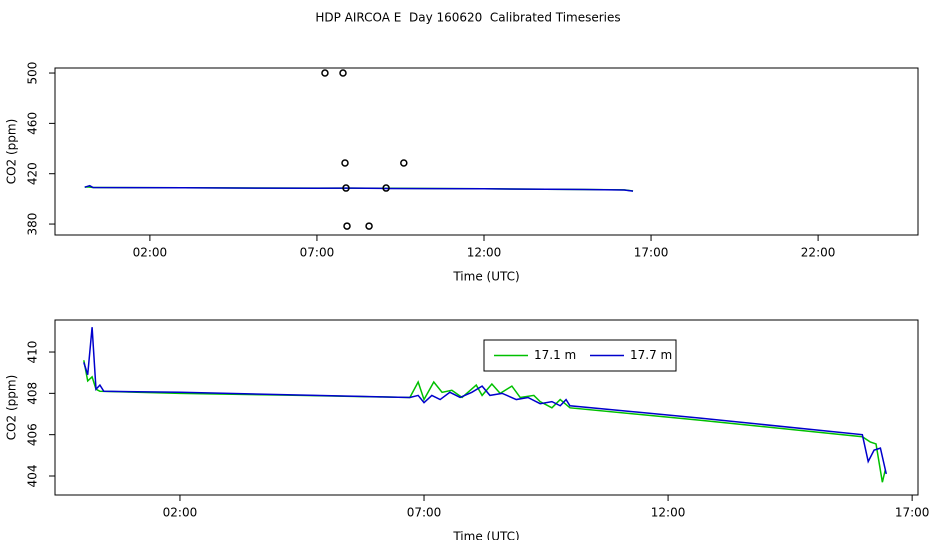 The image size is (936, 540). What do you see at coordinates (33, 73) in the screenshot?
I see `y-tick-label: 500` at bounding box center [33, 73].